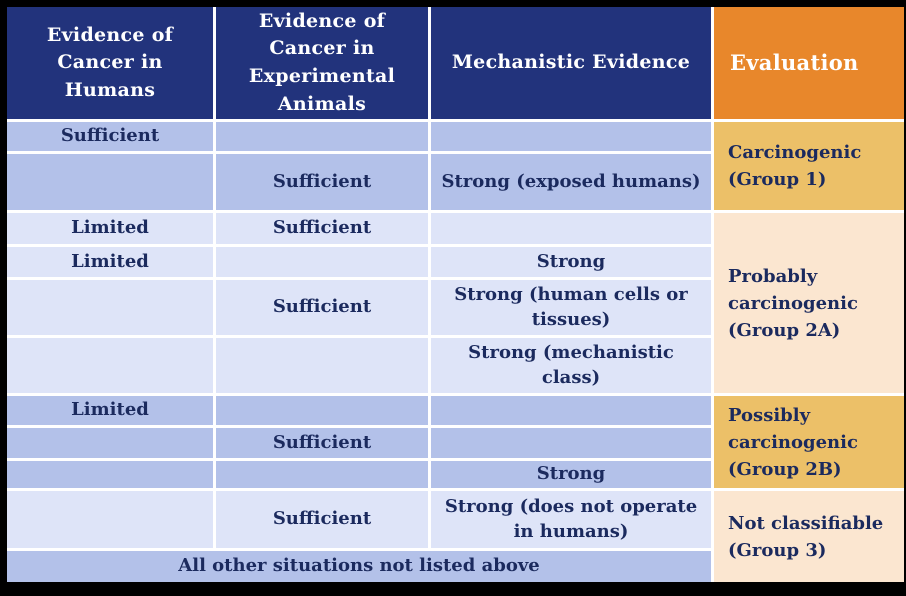  I want to click on cell-humans-row6, so click(110, 365).